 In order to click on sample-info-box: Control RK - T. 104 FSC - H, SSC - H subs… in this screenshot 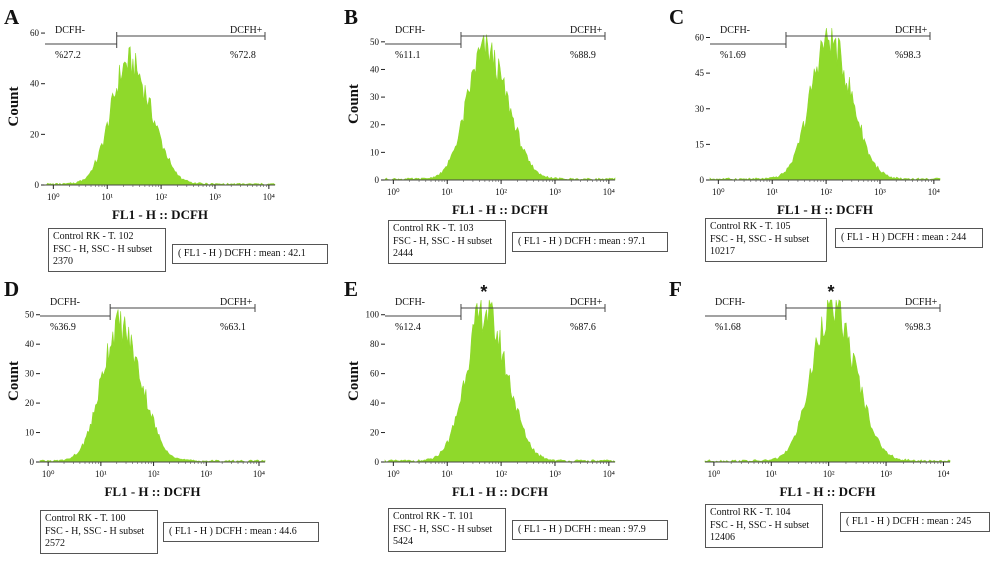, I will do `click(764, 526)`.